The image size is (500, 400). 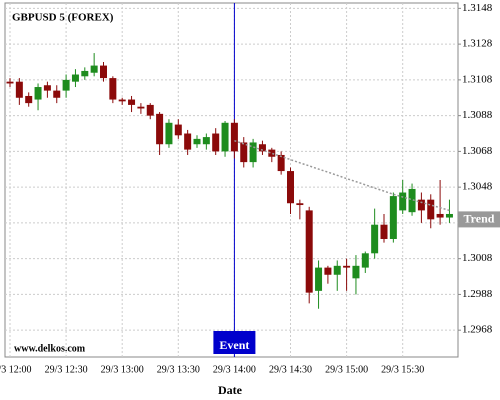 I want to click on y-tick-label: 1.3008, so click(x=477, y=258).